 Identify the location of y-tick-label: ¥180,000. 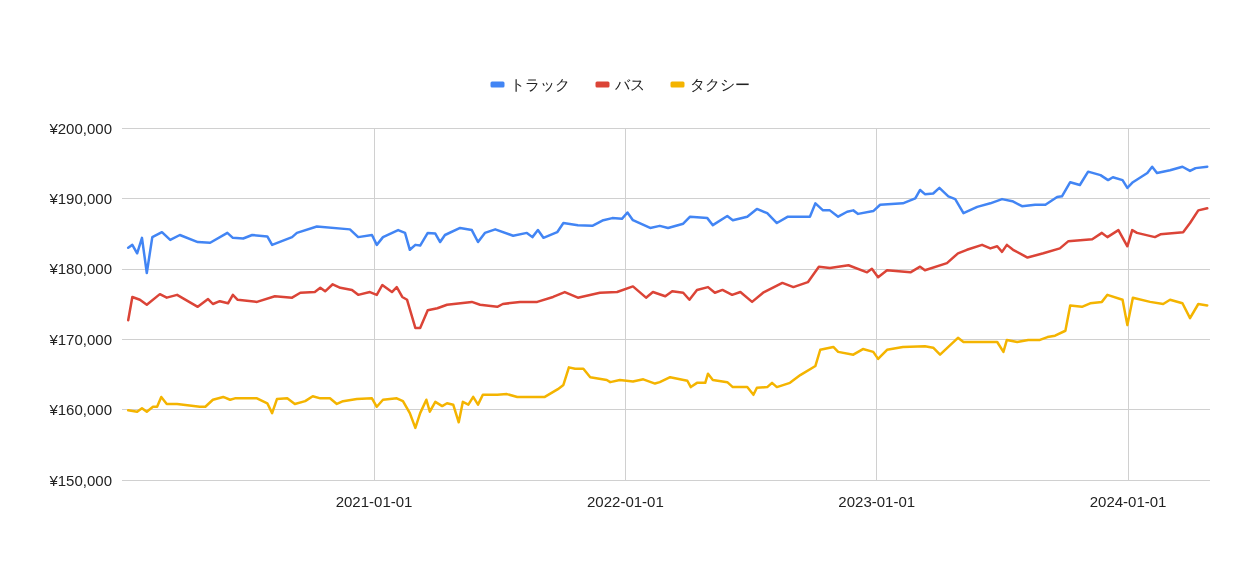
(80, 269).